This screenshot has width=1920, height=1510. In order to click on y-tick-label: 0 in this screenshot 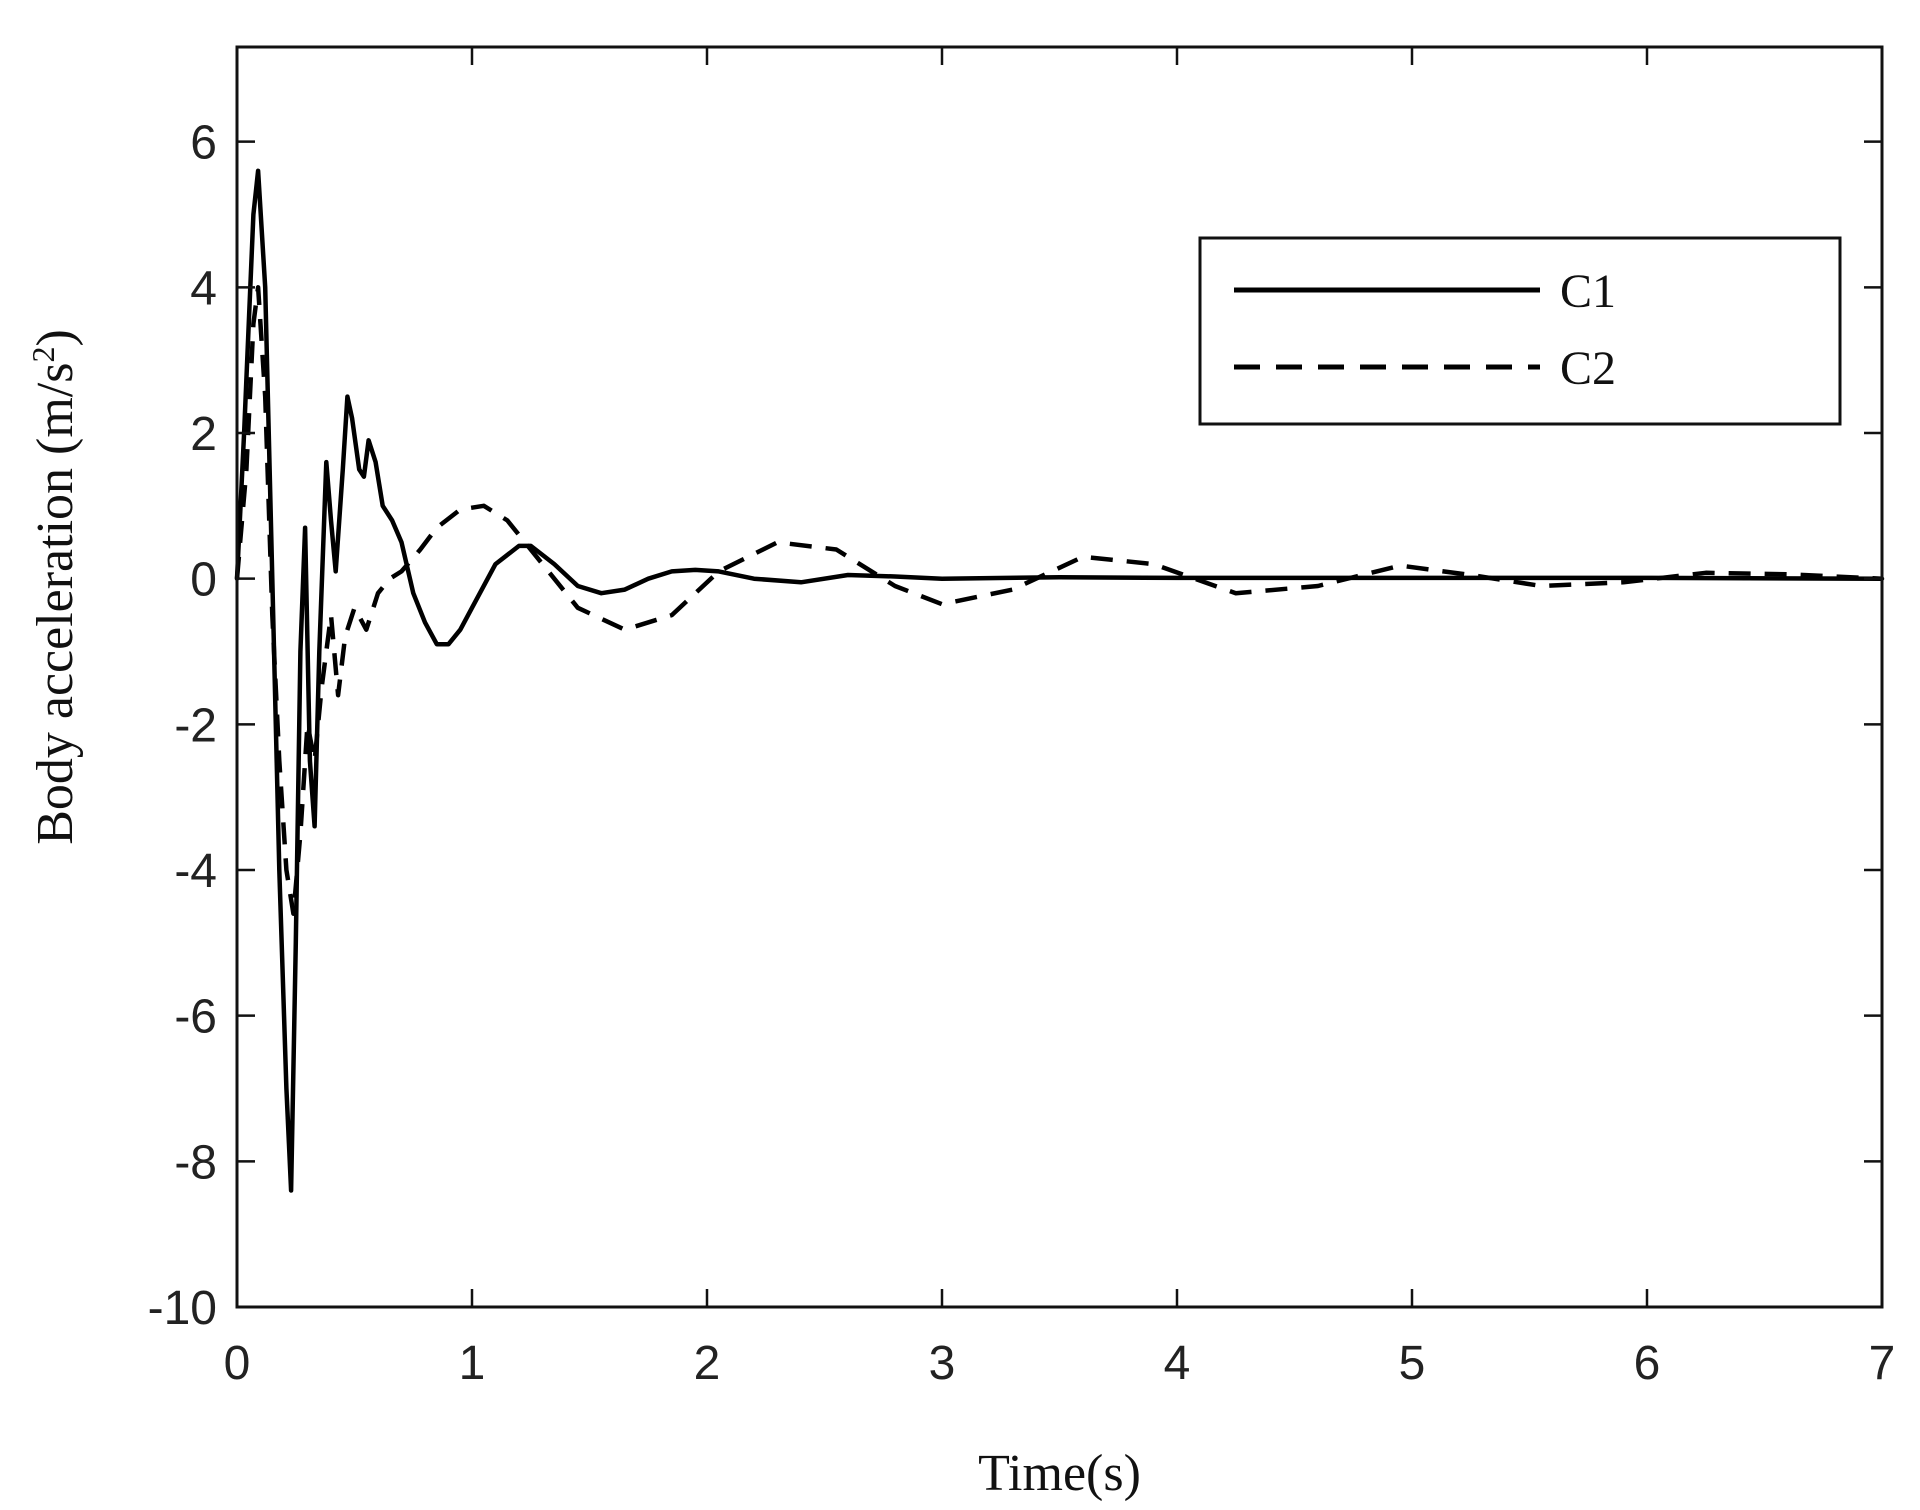, I will do `click(203, 580)`.